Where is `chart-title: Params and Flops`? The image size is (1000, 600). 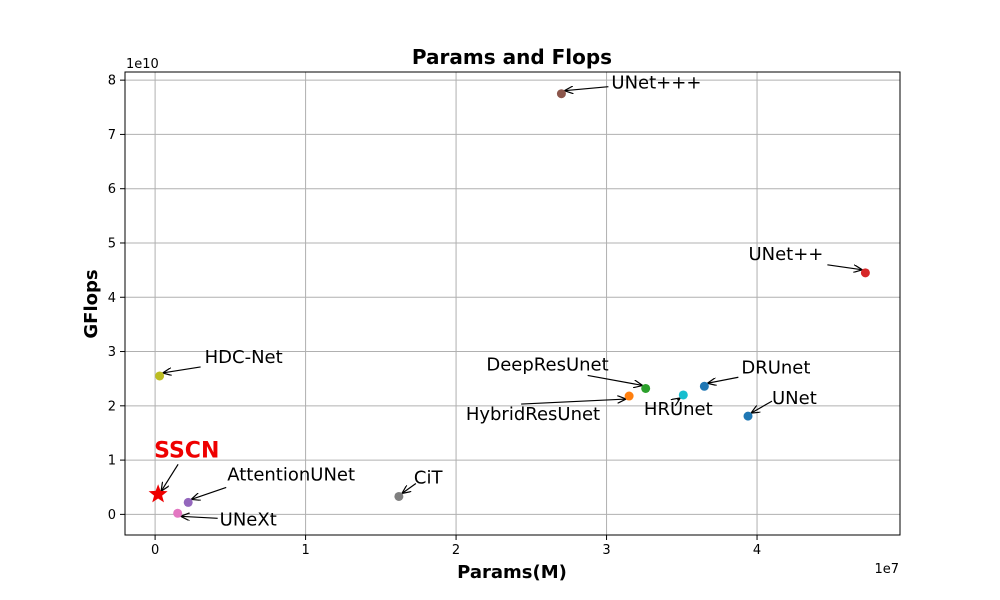 chart-title: Params and Flops is located at coordinates (512, 57).